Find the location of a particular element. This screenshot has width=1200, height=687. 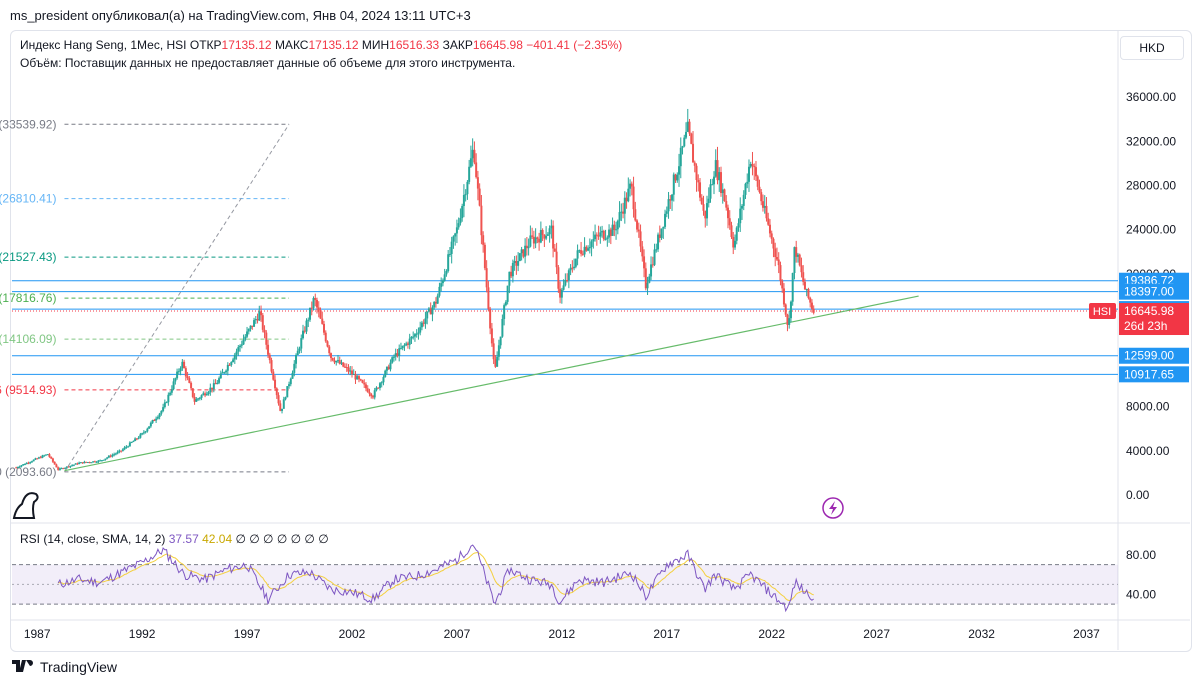

currency-button: HKD is located at coordinates (1152, 48).